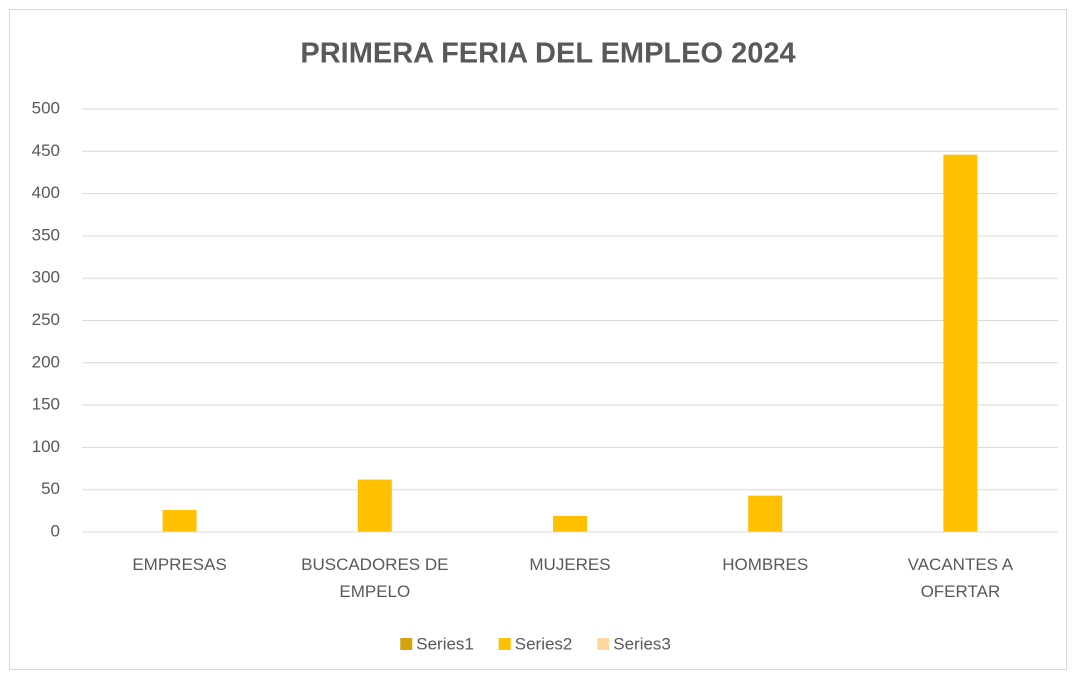 The image size is (1076, 679). What do you see at coordinates (46, 404) in the screenshot?
I see `y-tick-label: 150` at bounding box center [46, 404].